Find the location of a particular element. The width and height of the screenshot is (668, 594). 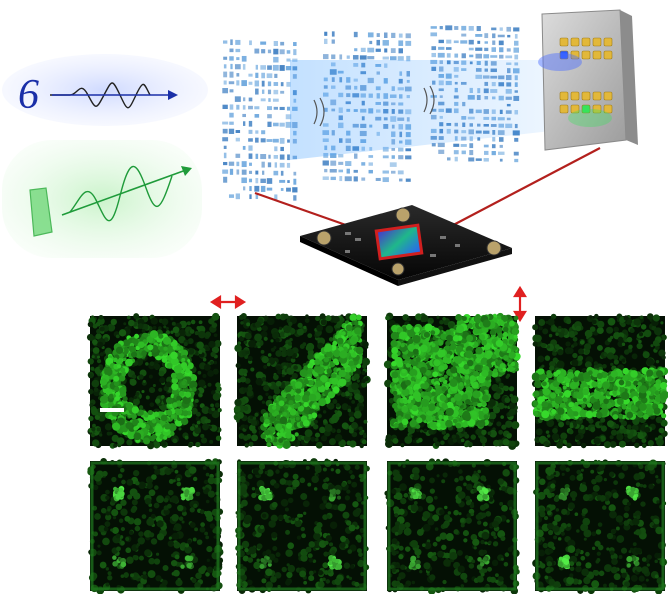

green-object-icon is located at coordinates (41, 212).